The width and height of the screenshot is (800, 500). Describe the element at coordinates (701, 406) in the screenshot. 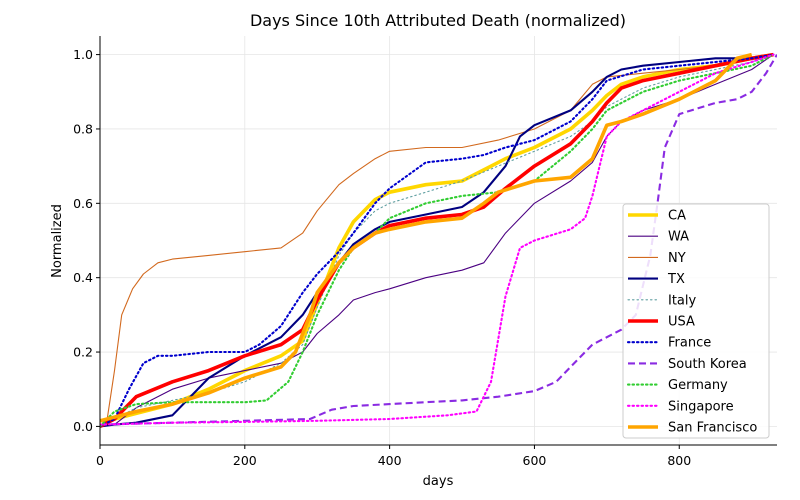

I see `legend-label: Singapore` at that location.